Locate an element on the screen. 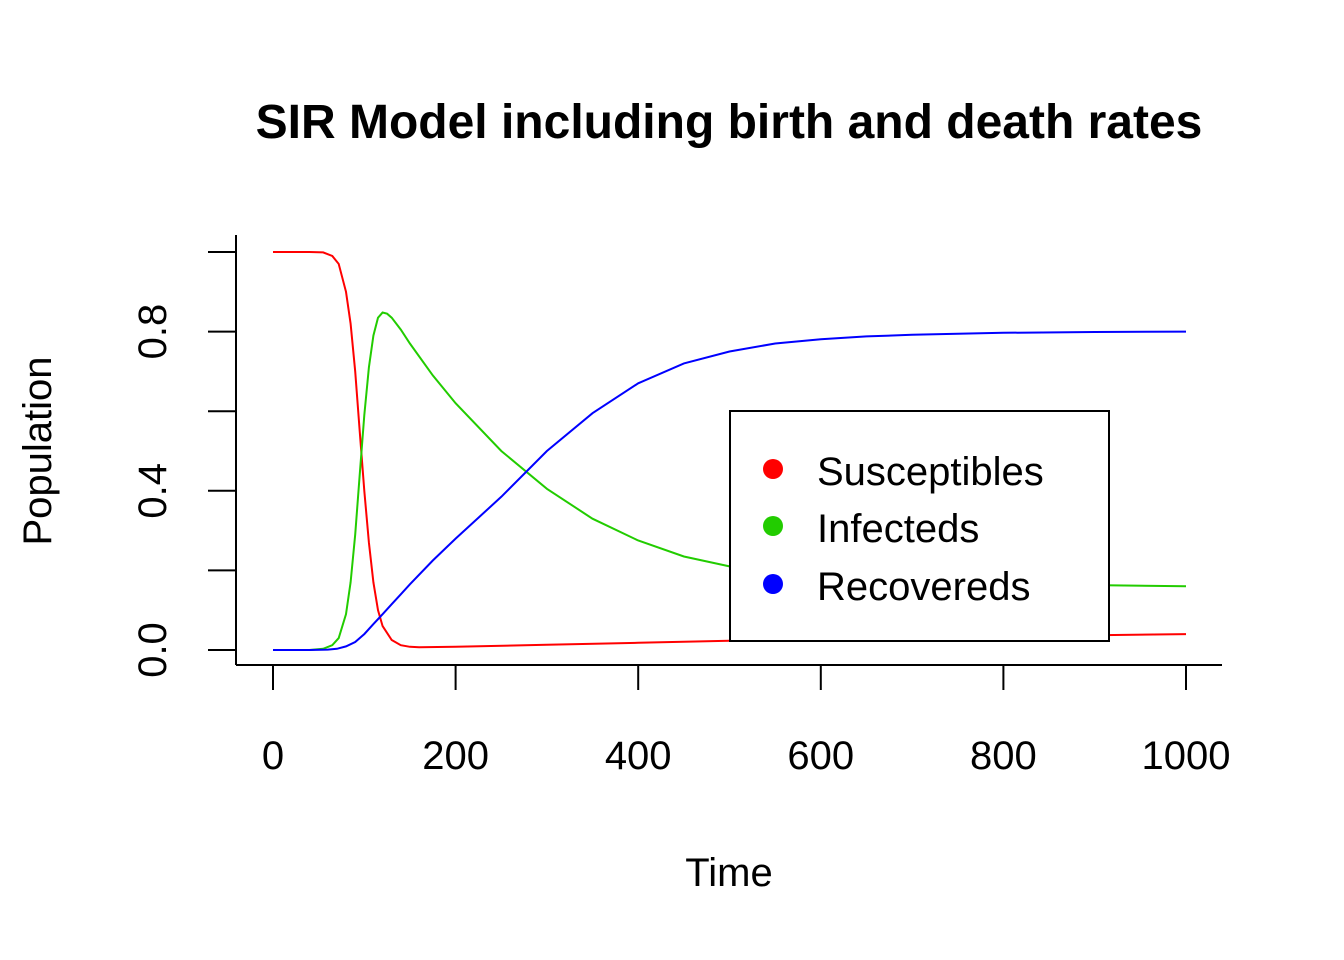 This screenshot has height=960, width=1344. y-tick-label: 0.4 is located at coordinates (153, 491).